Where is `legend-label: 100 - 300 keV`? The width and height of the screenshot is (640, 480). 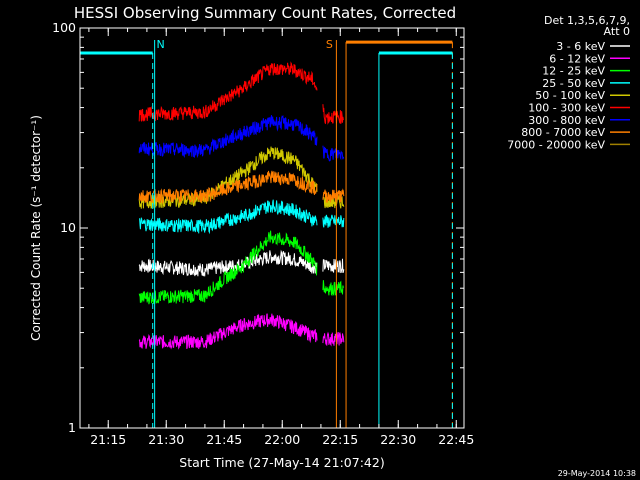
legend-label: 100 - 300 keV is located at coordinates (566, 108).